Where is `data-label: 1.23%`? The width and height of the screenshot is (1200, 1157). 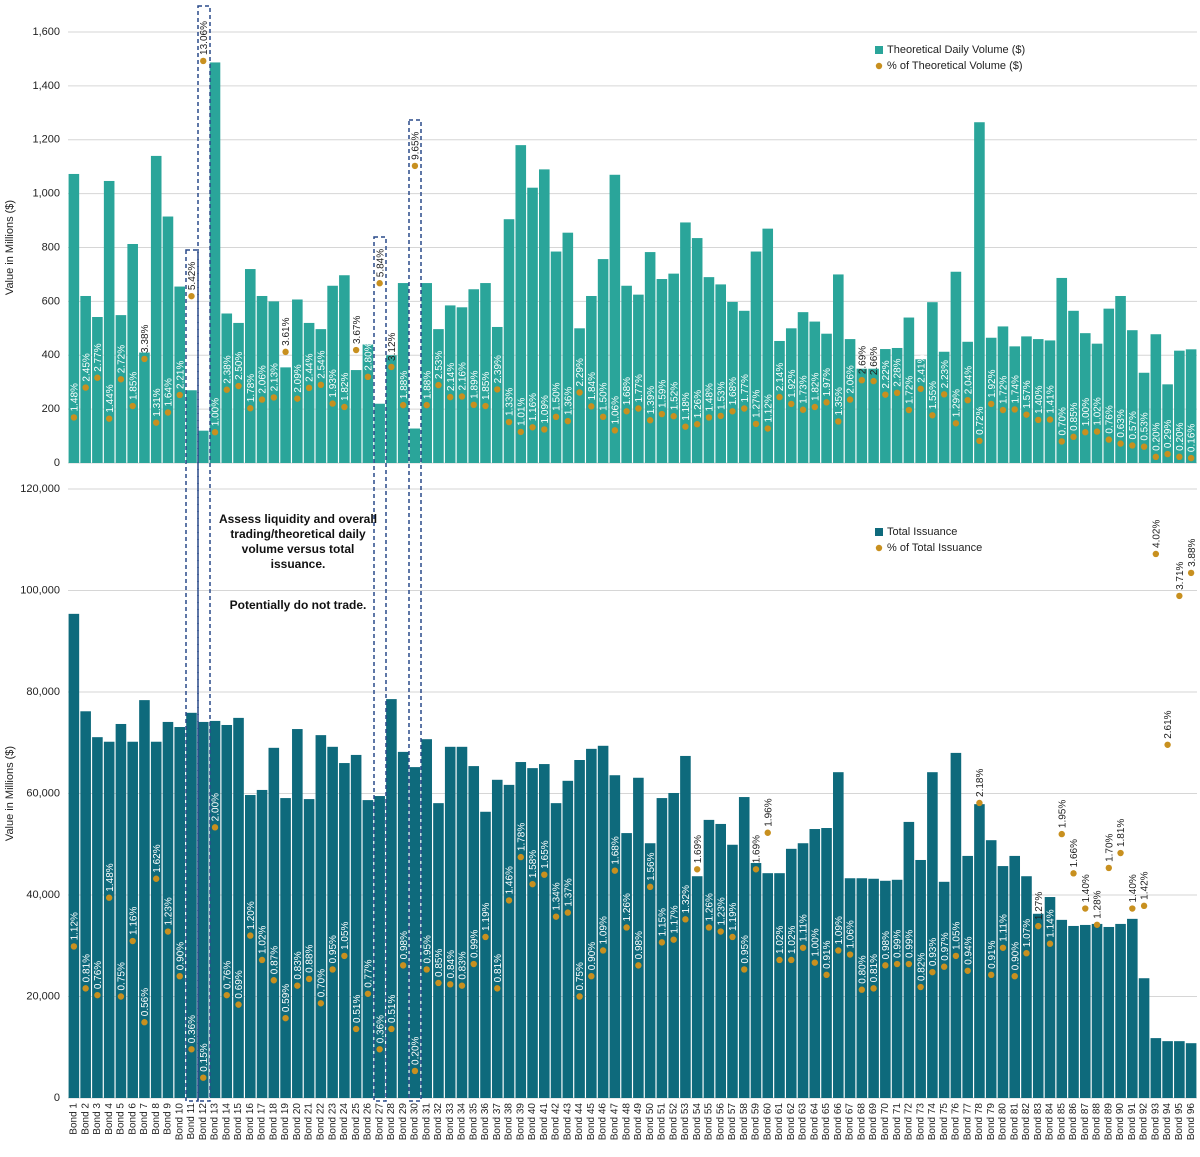
data-label: 1.23% is located at coordinates (169, 911).